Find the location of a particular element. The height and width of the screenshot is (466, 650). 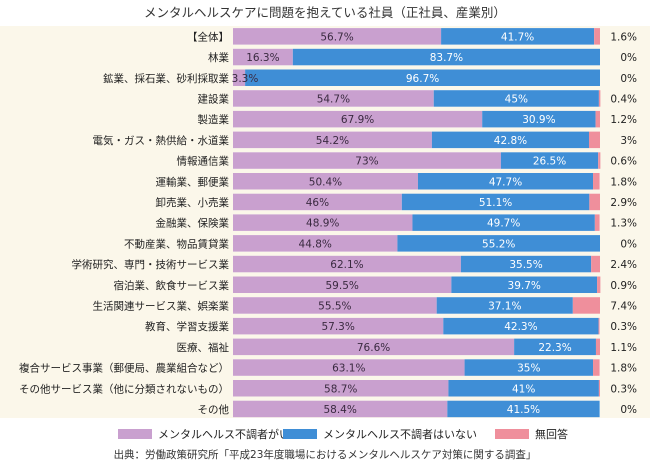

data-label-present: 56.7% is located at coordinates (336, 37).